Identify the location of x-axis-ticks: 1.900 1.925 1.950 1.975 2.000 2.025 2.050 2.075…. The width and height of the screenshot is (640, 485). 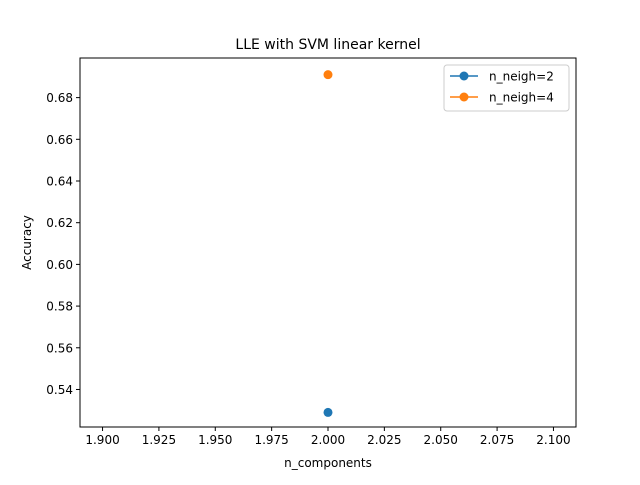
(328, 437).